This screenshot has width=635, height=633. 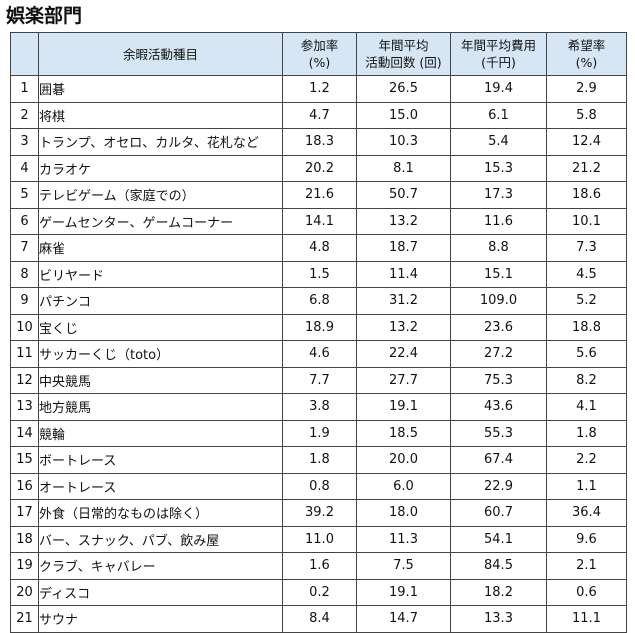 I want to click on desire-cell: 1.1, so click(x=586, y=486).